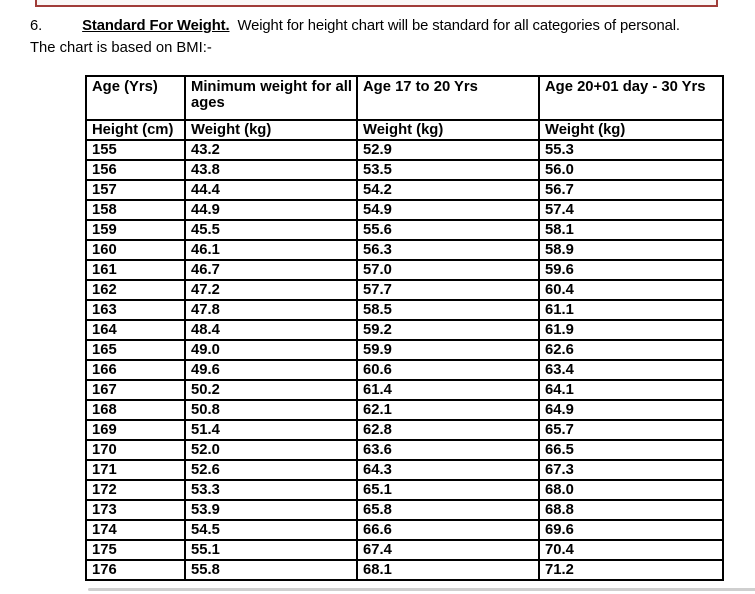 Image resolution: width=755 pixels, height=594 pixels. I want to click on table-row: 167 50.2 61.4 64.1, so click(404, 390).